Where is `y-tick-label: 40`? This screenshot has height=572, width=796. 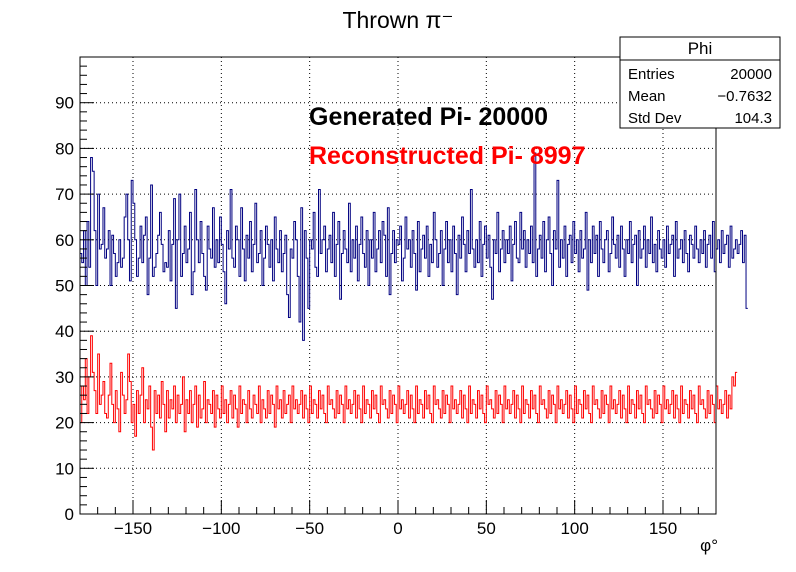
y-tick-label: 40 is located at coordinates (64, 331).